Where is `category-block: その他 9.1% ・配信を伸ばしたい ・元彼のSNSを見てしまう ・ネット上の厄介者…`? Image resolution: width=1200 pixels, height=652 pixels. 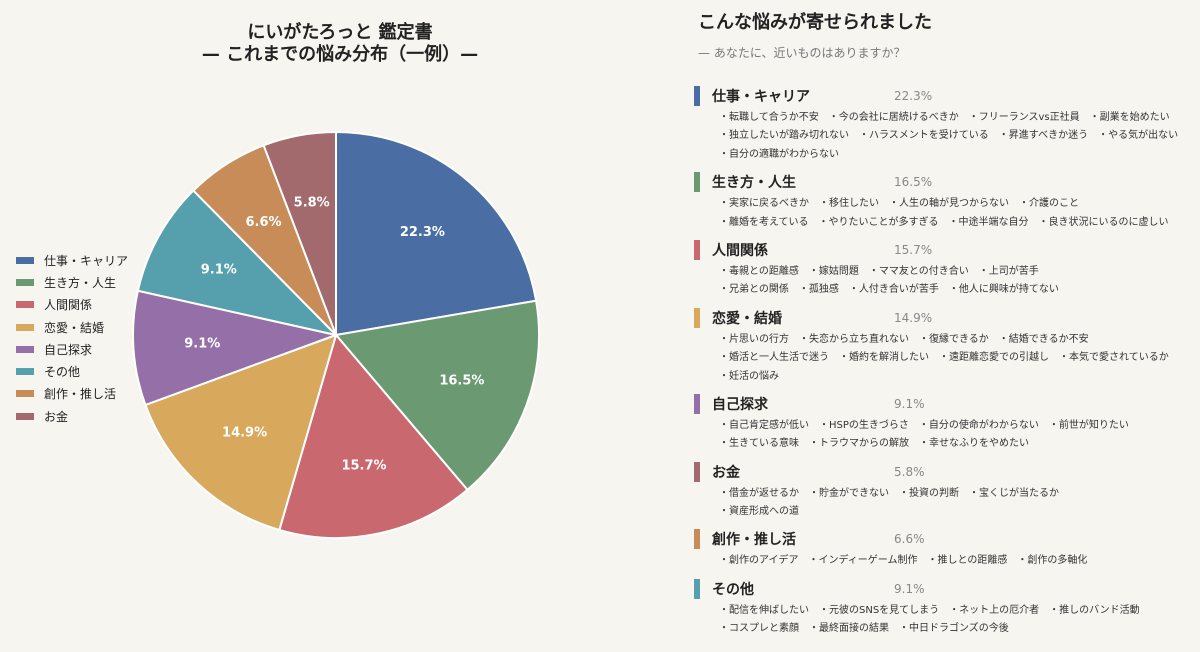 category-block: その他 9.1% ・配信を伸ばしたい ・元彼のSNSを見てしまう ・ネット上の厄介者… is located at coordinates (944, 608).